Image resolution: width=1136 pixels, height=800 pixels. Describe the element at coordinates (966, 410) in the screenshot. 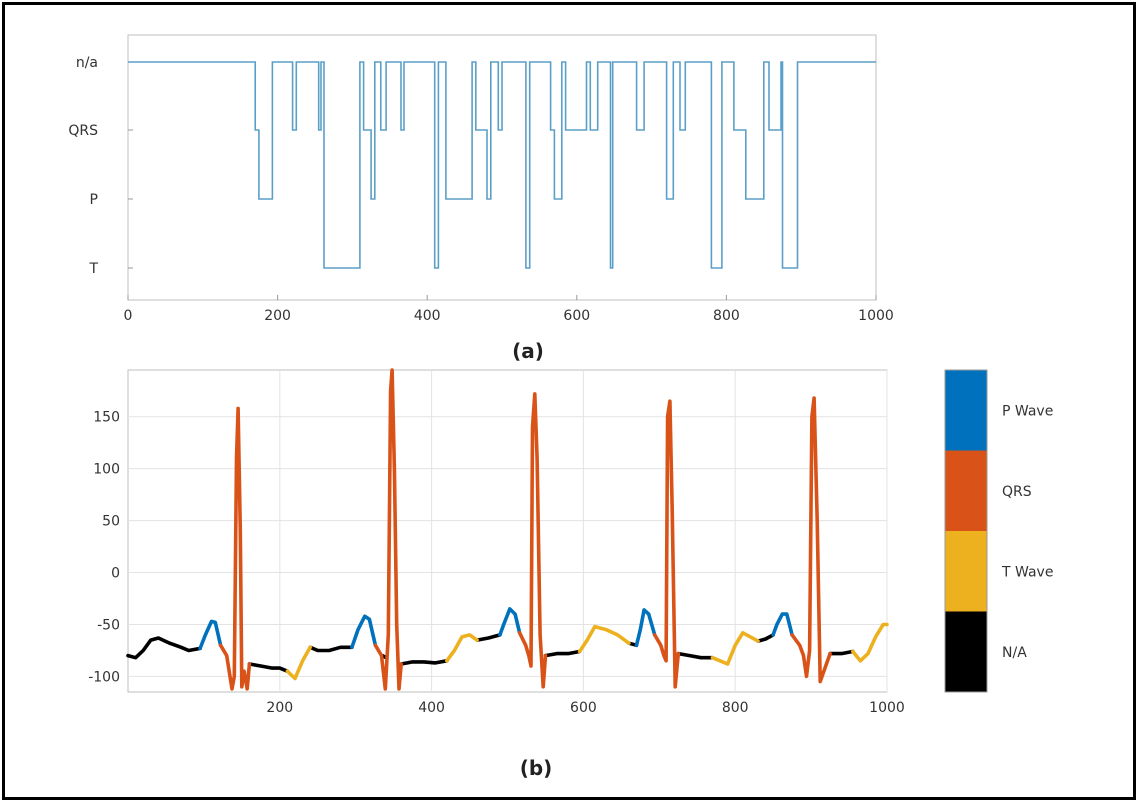

I see `legend-swatch-p-wave` at that location.